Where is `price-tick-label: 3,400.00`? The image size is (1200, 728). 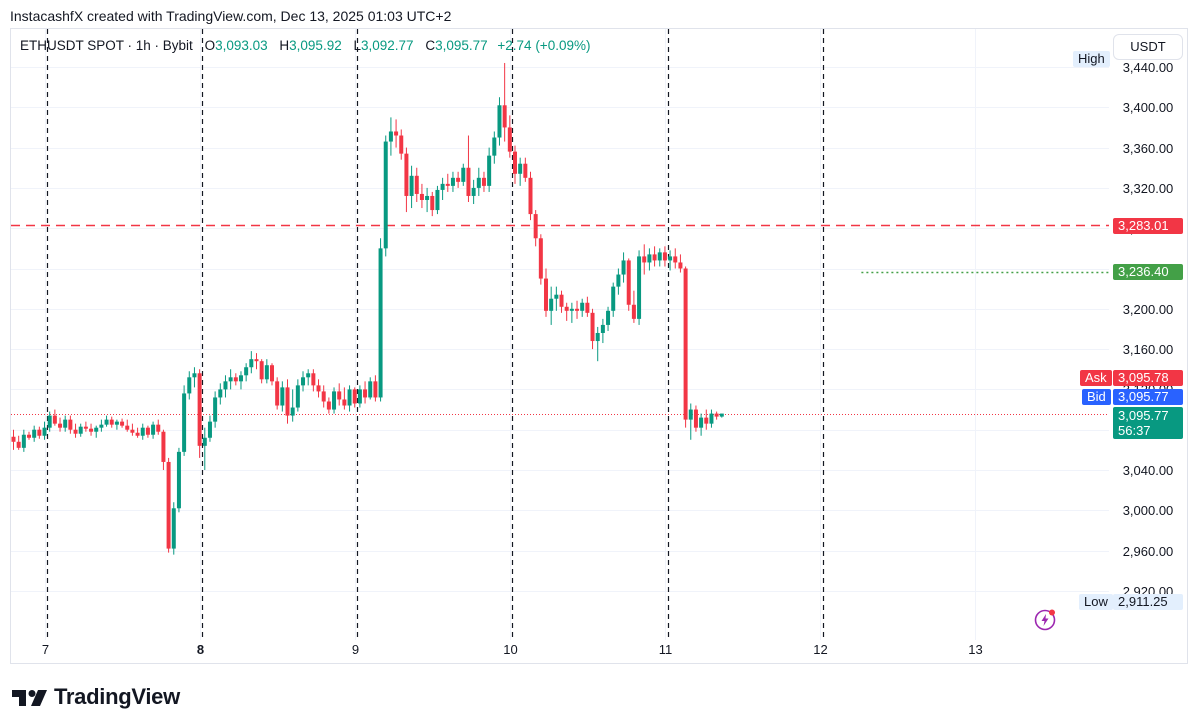
price-tick-label: 3,400.00 is located at coordinates (1148, 107).